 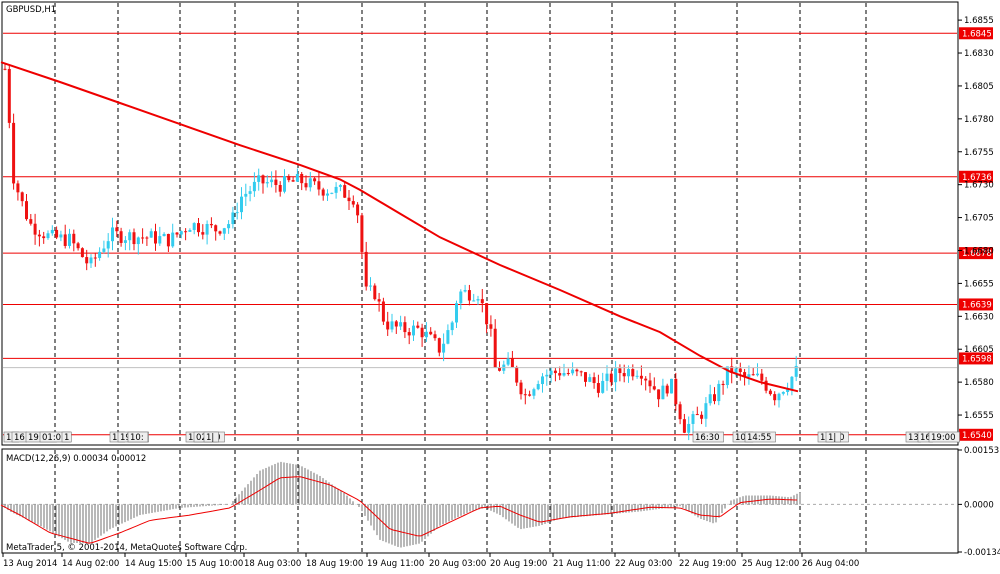 What do you see at coordinates (399, 510) in the screenshot?
I see `macd-signal-line` at bounding box center [399, 510].